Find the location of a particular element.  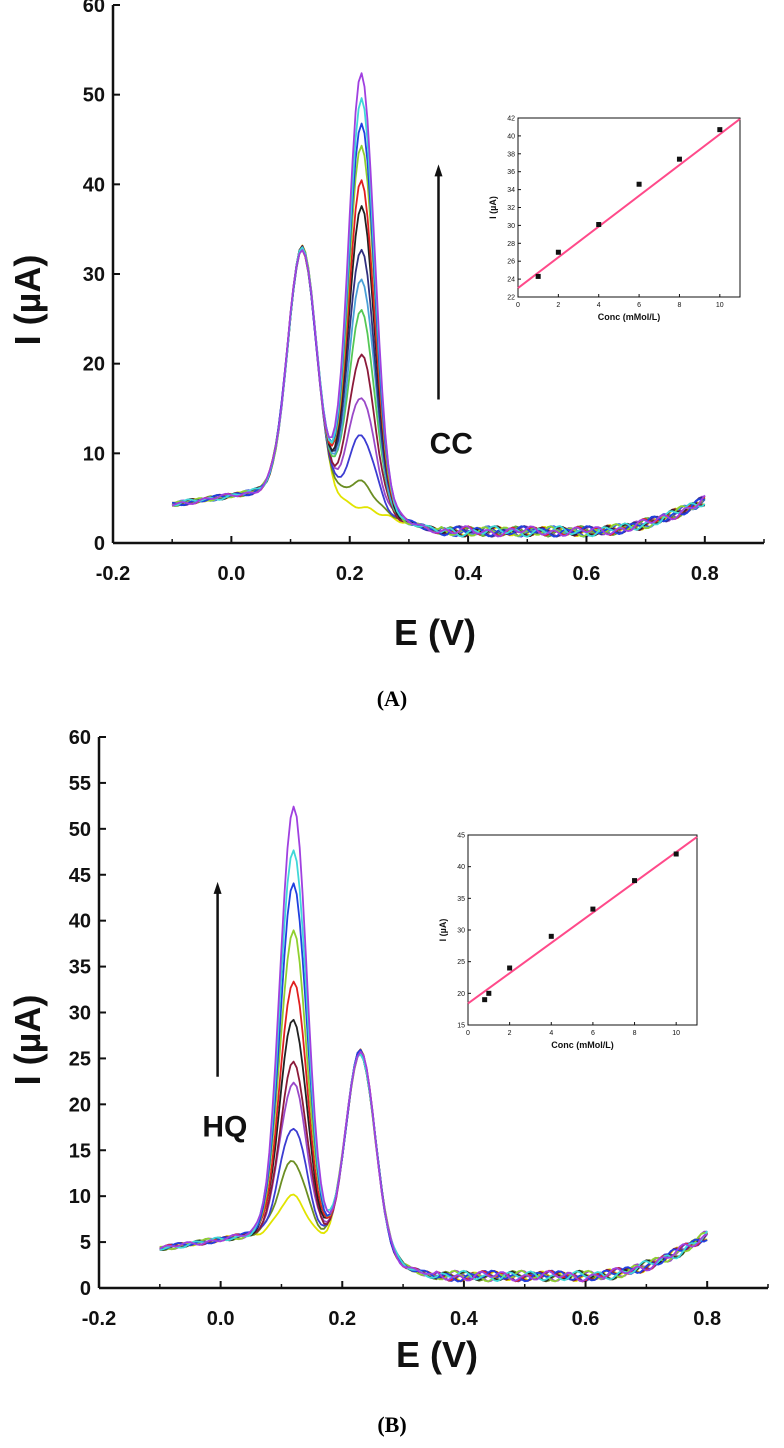

panel-a-x-tick-label: -0.2 is located at coordinates (113, 574).